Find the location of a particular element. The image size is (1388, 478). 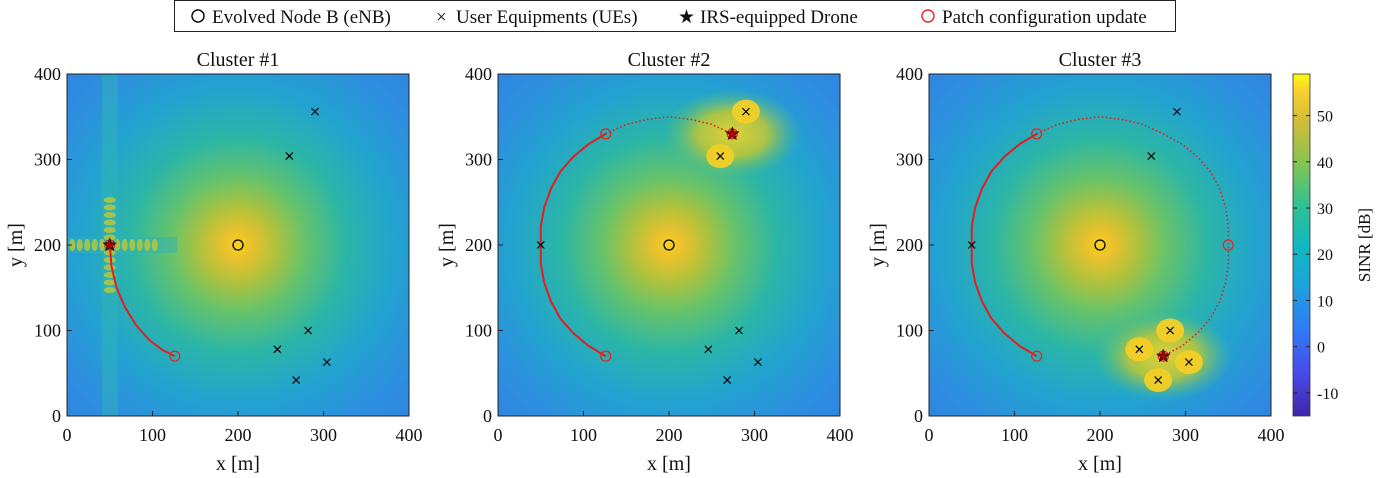

legend-enb-marker-icon is located at coordinates (198, 16).